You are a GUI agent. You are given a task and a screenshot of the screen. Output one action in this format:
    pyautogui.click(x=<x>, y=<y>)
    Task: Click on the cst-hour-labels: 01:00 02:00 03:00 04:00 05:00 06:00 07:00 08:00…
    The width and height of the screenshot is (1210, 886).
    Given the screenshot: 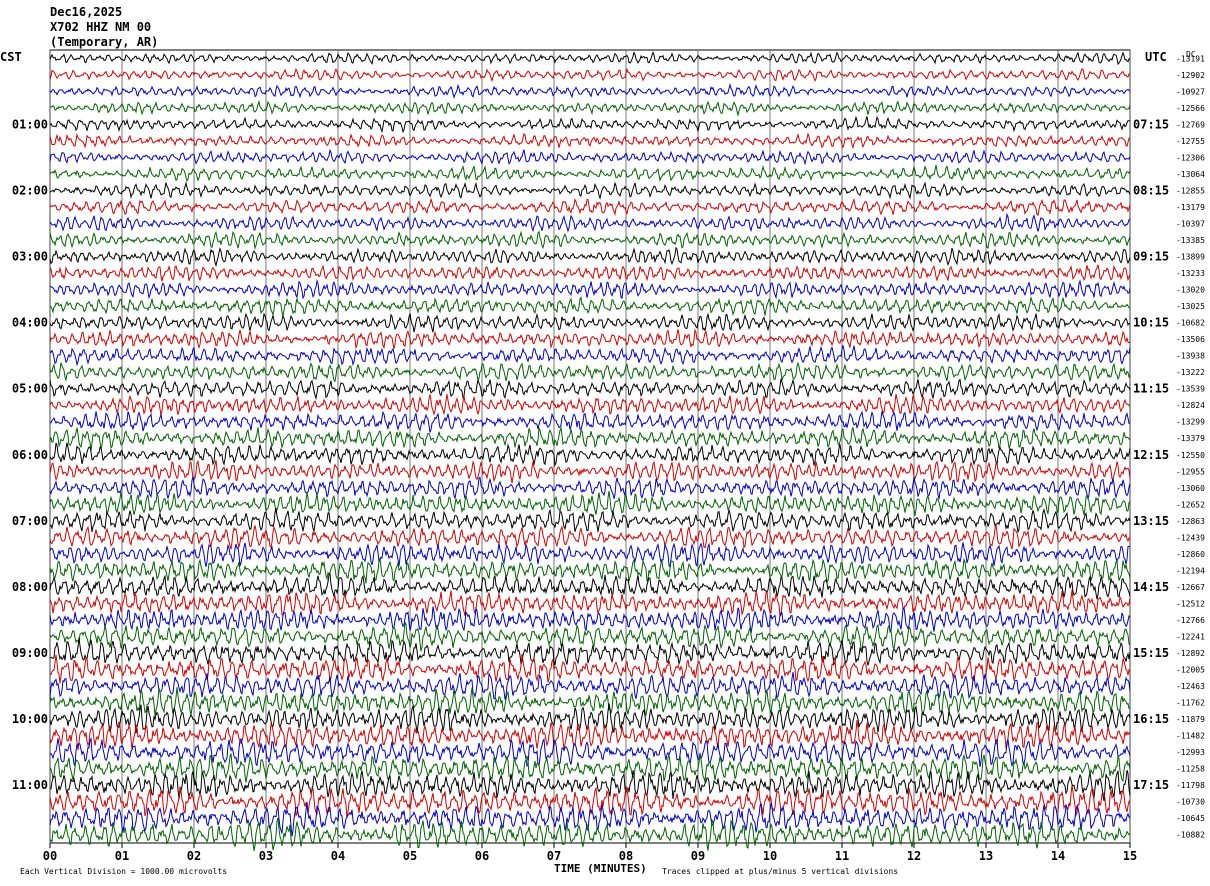 What is the action you would take?
    pyautogui.click(x=30, y=454)
    